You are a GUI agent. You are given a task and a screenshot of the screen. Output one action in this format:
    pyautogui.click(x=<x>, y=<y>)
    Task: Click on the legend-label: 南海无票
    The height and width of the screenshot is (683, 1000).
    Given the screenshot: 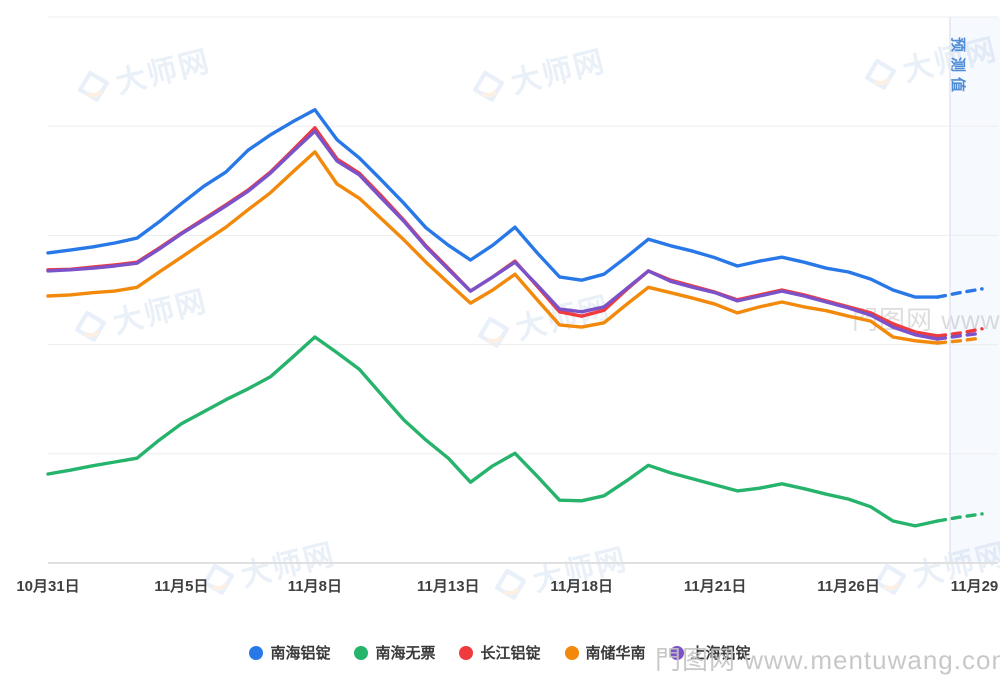 What is the action you would take?
    pyautogui.click(x=405, y=653)
    